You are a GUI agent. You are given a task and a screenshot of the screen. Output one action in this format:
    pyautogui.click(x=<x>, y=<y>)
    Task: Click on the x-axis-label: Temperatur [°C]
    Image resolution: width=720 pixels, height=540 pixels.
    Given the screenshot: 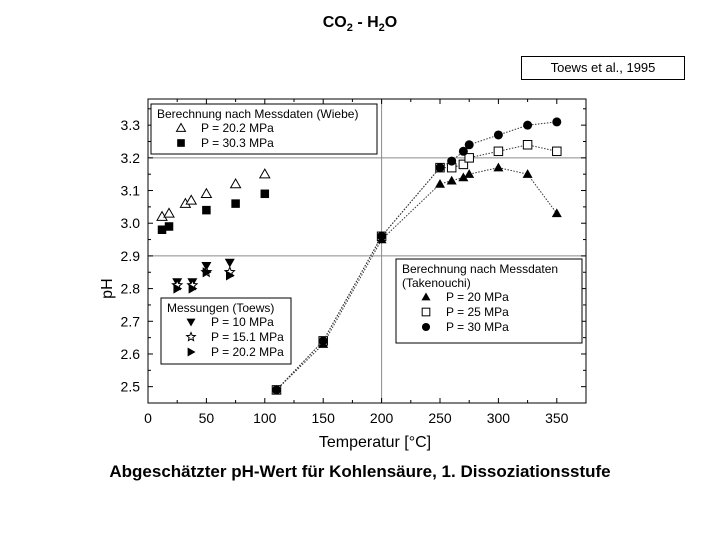 What is the action you would take?
    pyautogui.click(x=375, y=442)
    